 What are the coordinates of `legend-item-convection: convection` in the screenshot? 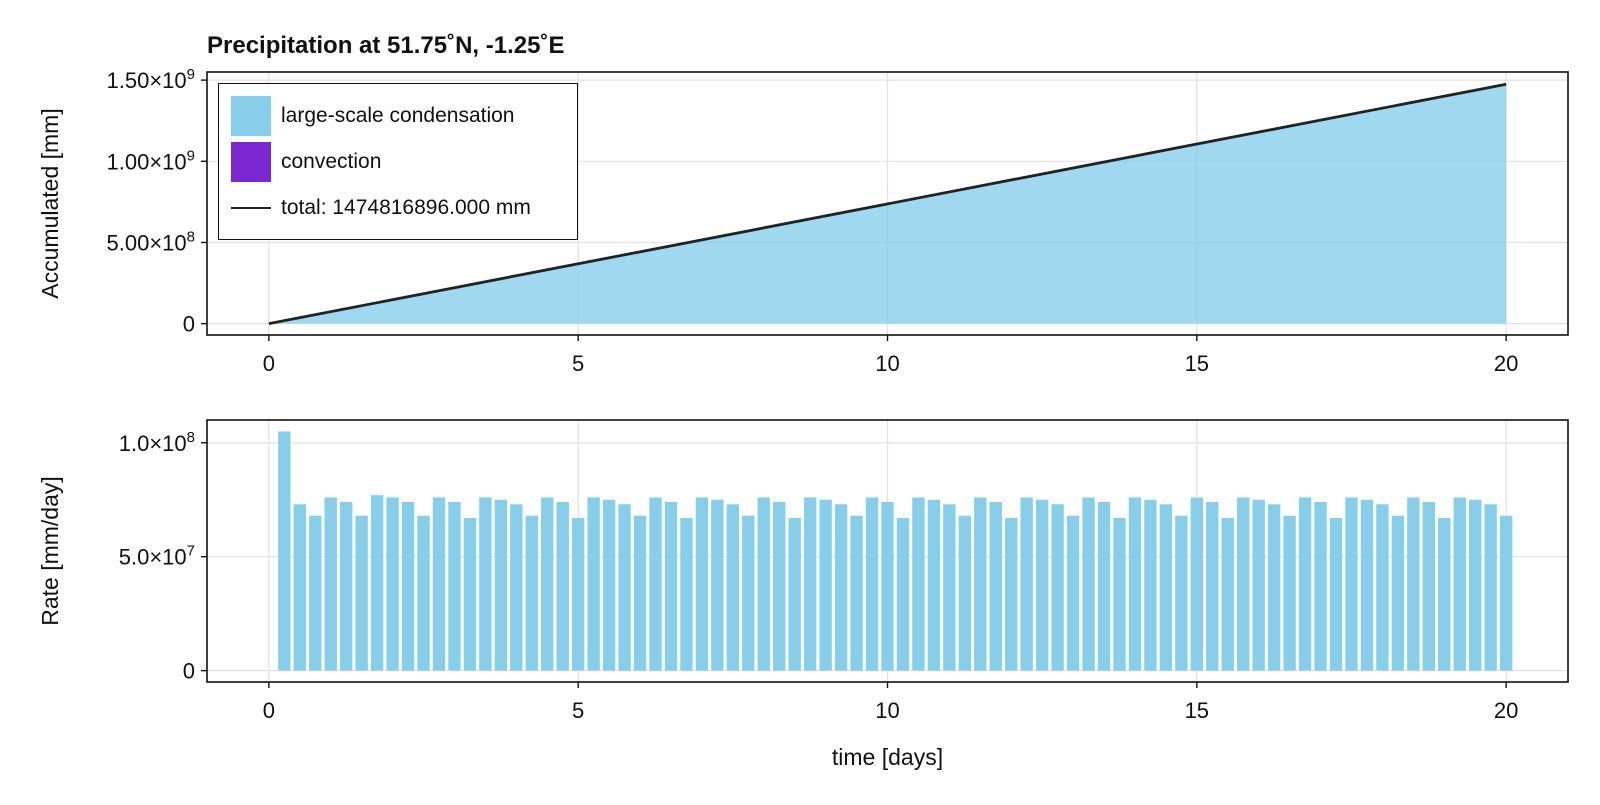 It's located at (306, 162).